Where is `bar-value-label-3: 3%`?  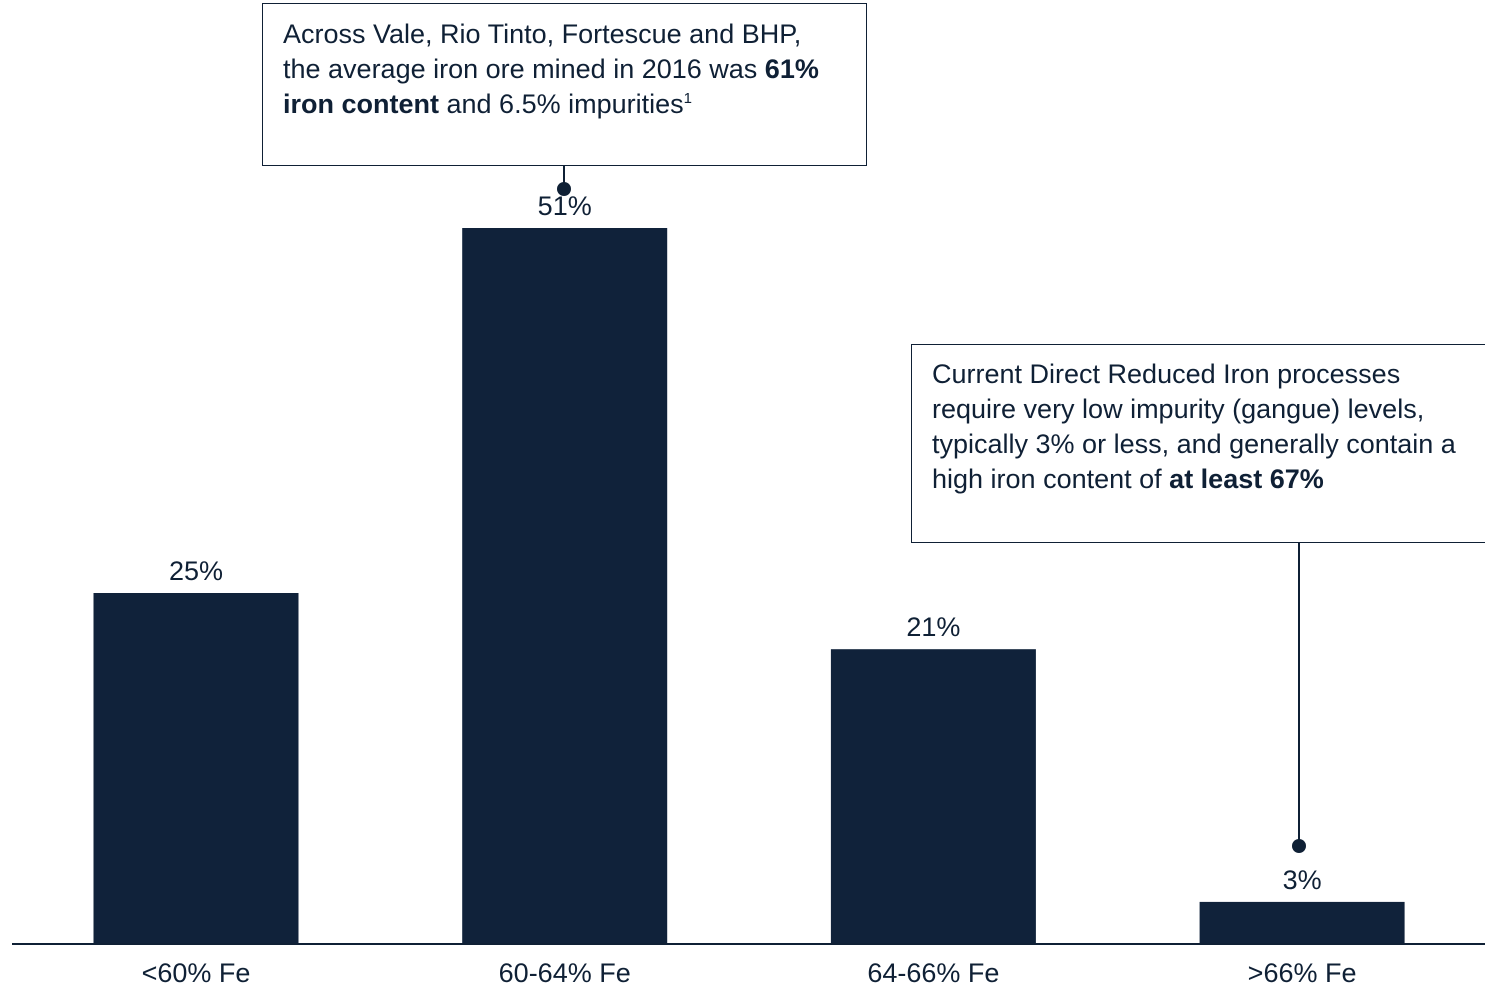 bar-value-label-3: 3% is located at coordinates (1302, 880).